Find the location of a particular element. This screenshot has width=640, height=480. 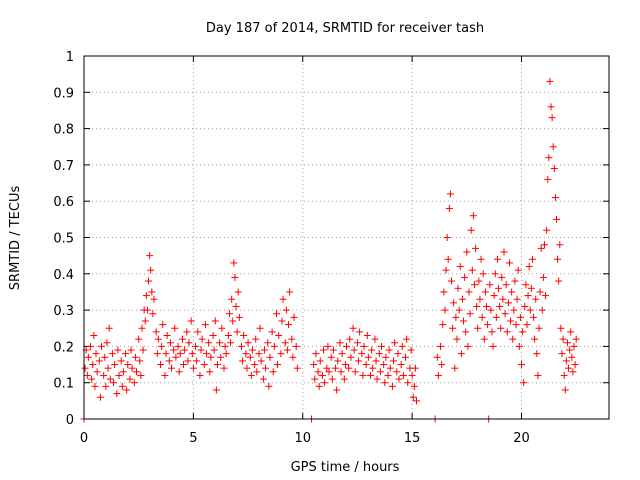

x-tick-label: 15 is located at coordinates (412, 438).